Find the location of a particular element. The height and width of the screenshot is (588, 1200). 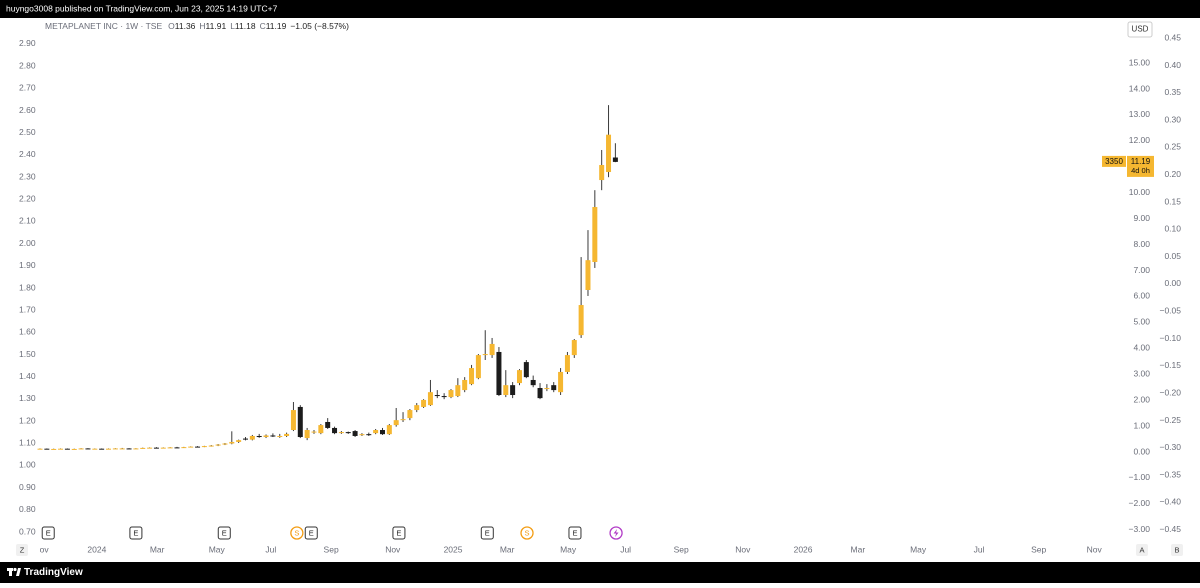

y2-tick-label: 1.20 is located at coordinates (27, 420).